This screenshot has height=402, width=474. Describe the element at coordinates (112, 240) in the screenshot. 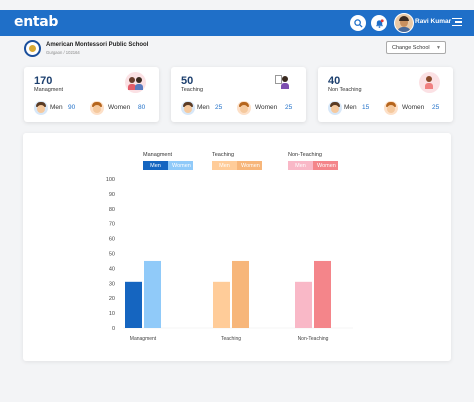

I see `y-tick-label: 60` at that location.